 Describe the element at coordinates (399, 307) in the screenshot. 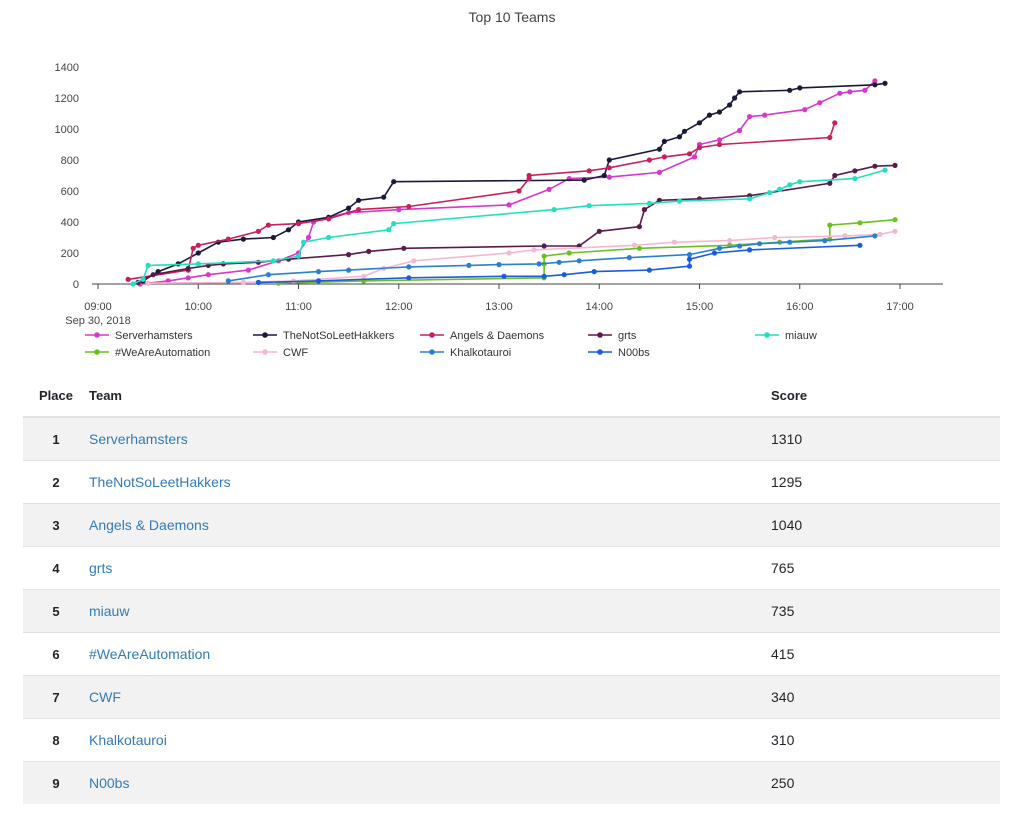

I see `x-tick-label: 12:00` at that location.